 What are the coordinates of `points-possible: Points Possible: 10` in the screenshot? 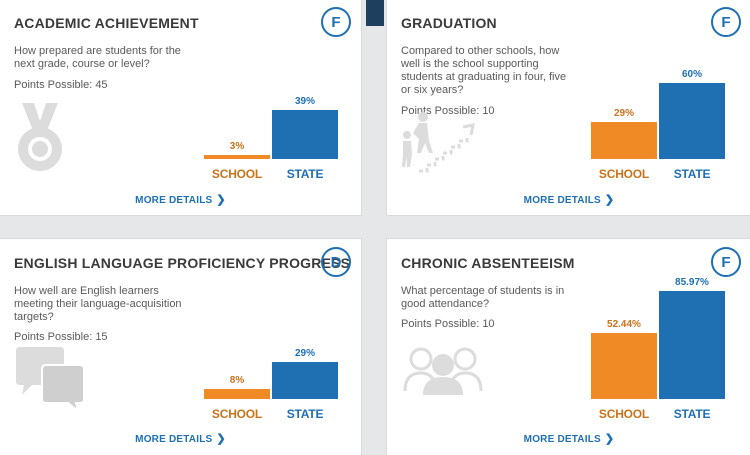 It's located at (448, 324).